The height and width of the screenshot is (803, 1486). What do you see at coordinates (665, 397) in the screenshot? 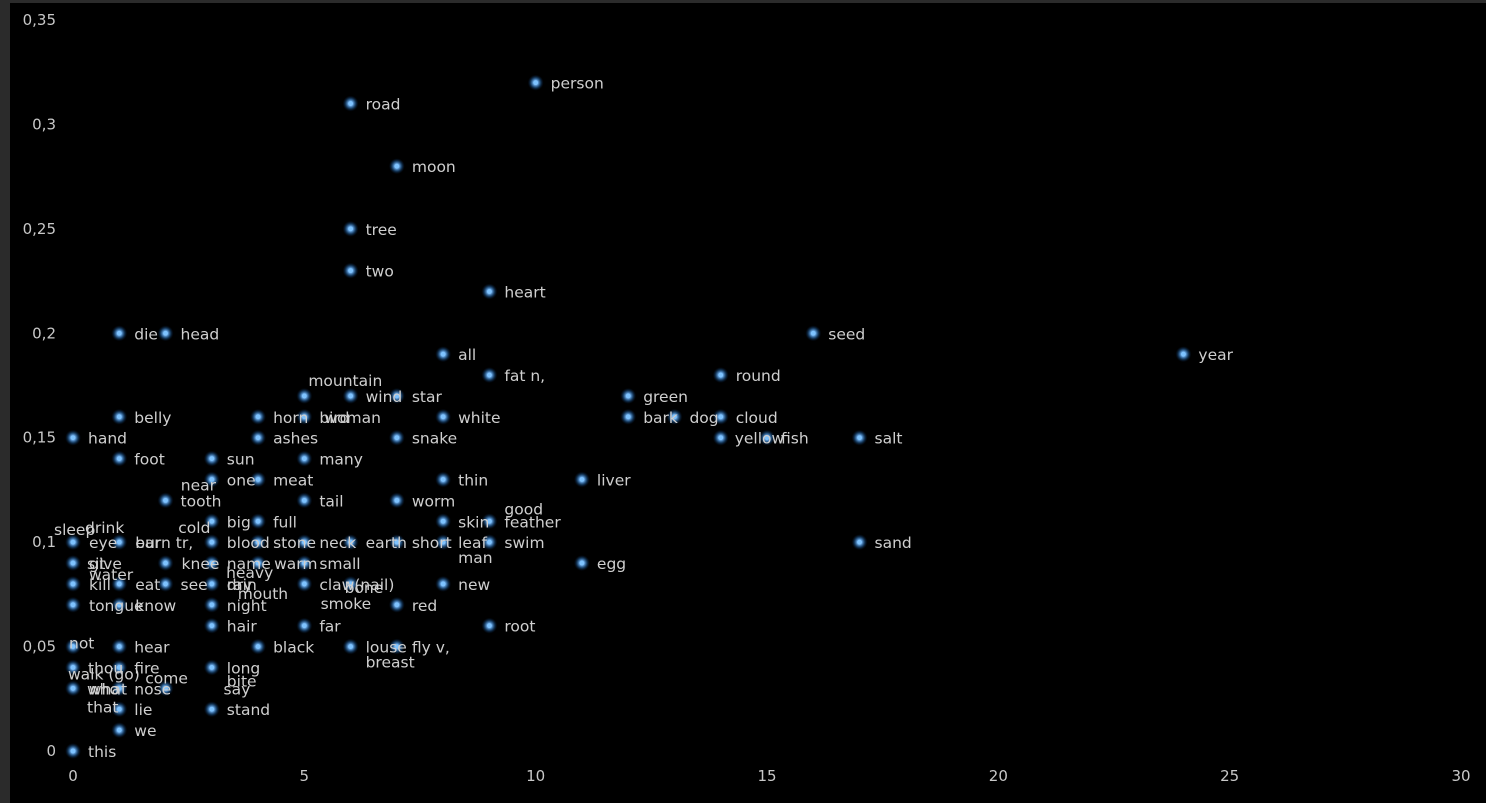
I see `point-label: green` at bounding box center [665, 397].